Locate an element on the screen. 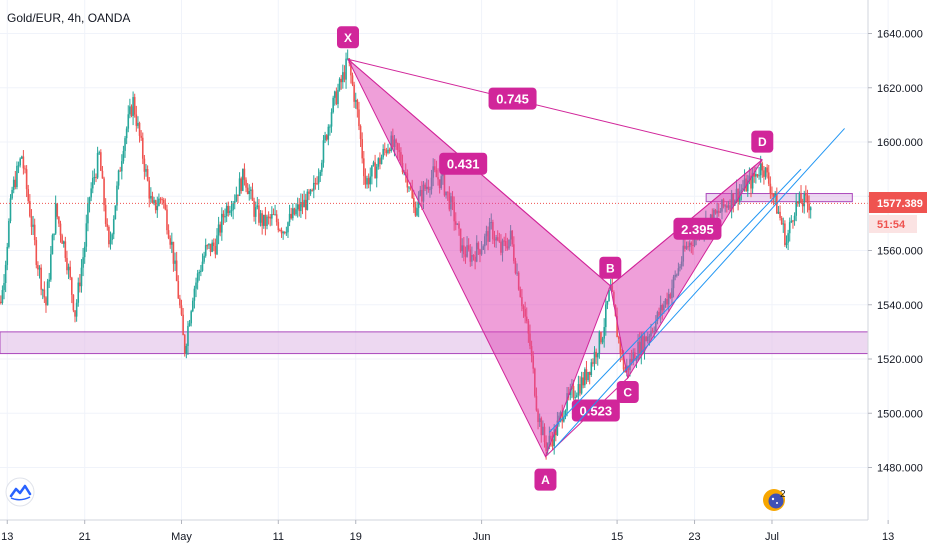 The image size is (932, 550). pattern-point-x: X is located at coordinates (348, 38).